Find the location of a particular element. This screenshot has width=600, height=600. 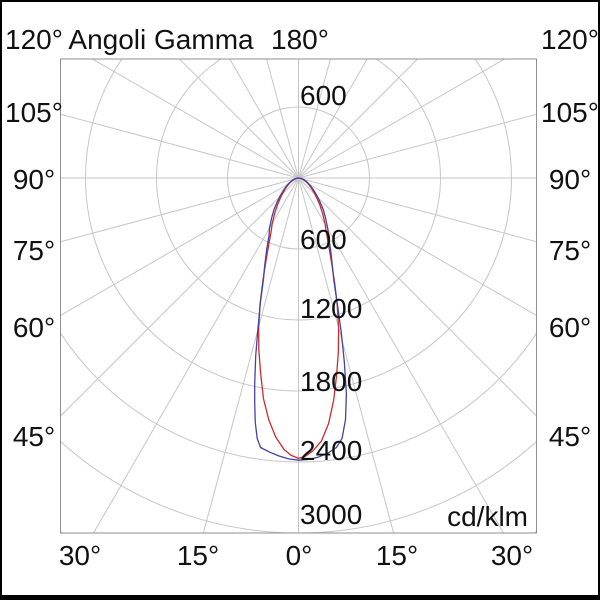

curve-plane-C90-C270 is located at coordinates (301, 319).